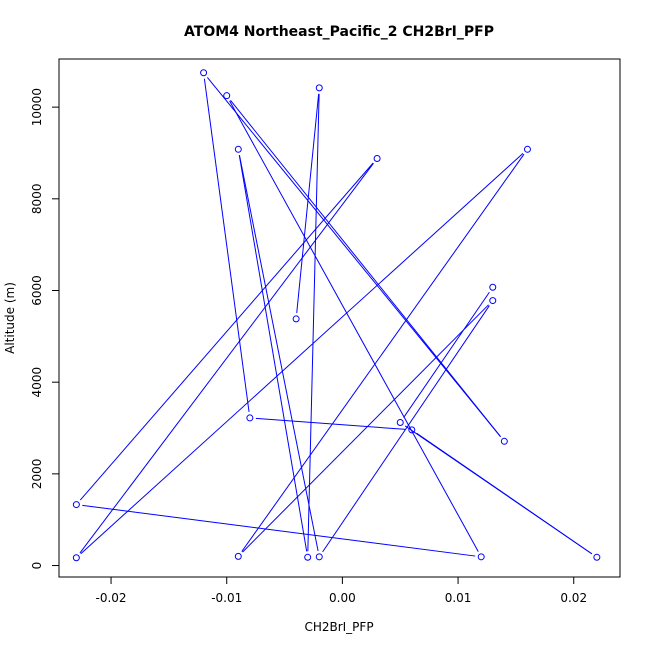 Image resolution: width=650 pixels, height=650 pixels. I want to click on x-tick-label: 0.01, so click(458, 598).